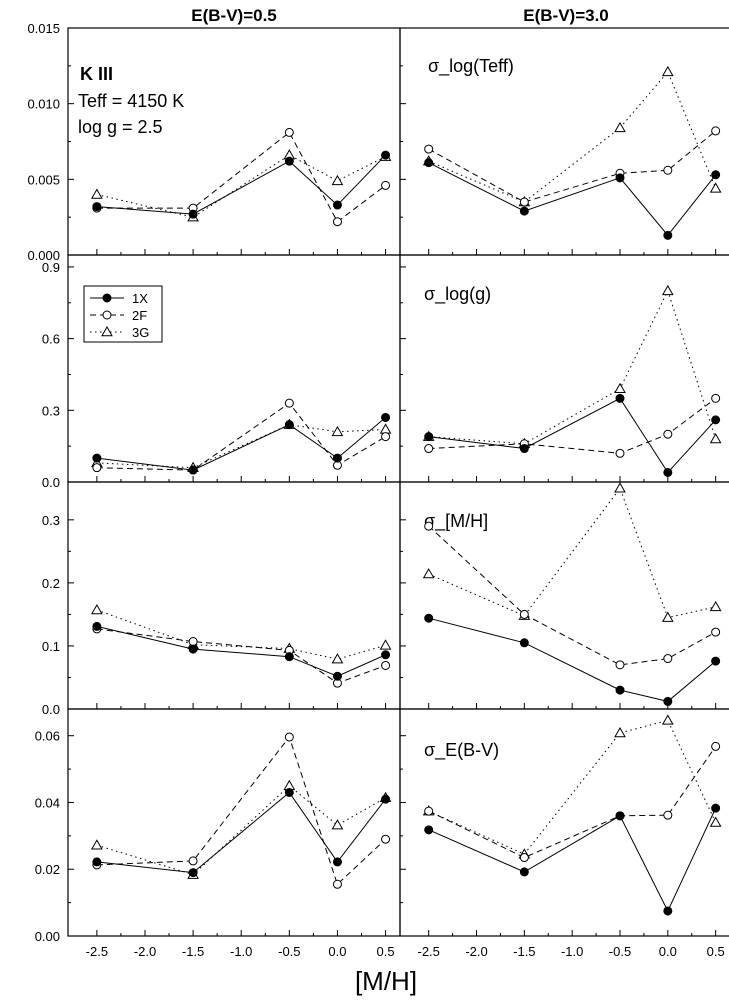 The width and height of the screenshot is (729, 1001). I want to click on x-tick-label: -0.5, so click(289, 951).